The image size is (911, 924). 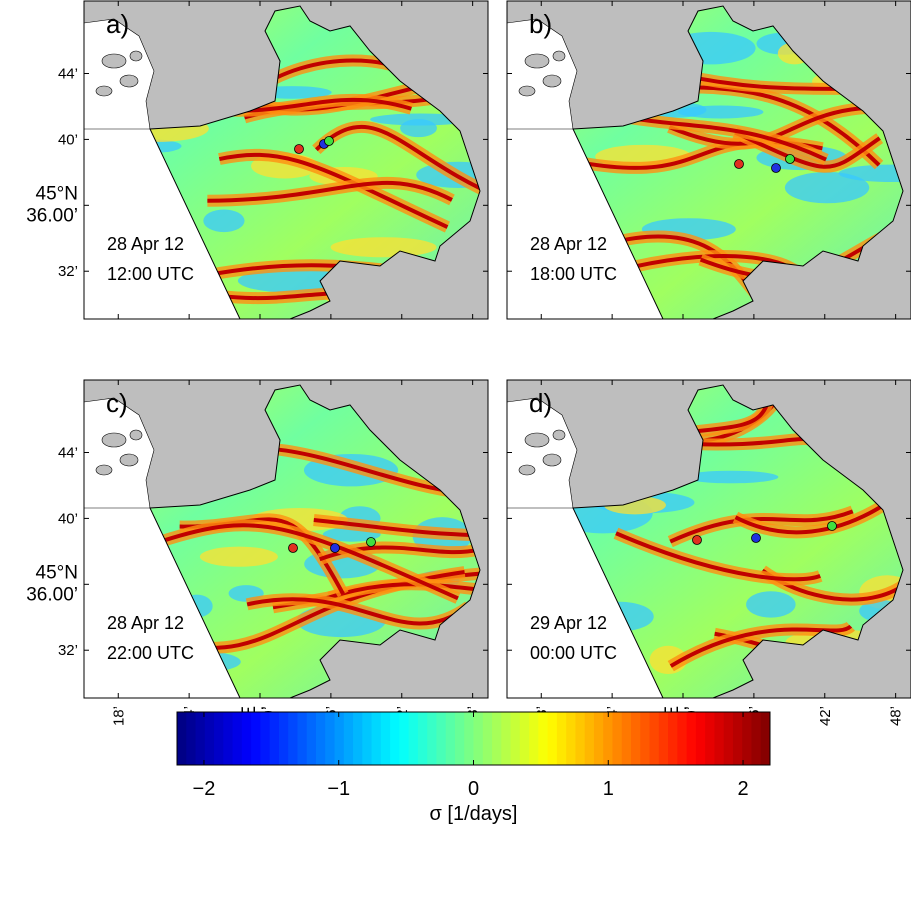 What do you see at coordinates (573, 653) in the screenshot?
I see `time-label: 00:00 UTC` at bounding box center [573, 653].